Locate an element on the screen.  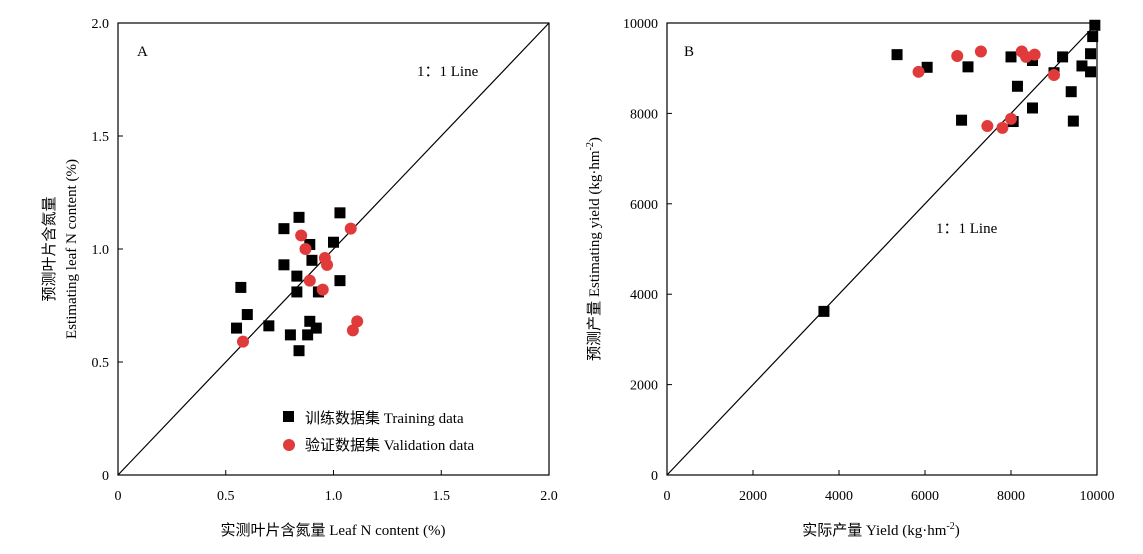
panel-b-y-tick-label: 6000 is located at coordinates (644, 205).